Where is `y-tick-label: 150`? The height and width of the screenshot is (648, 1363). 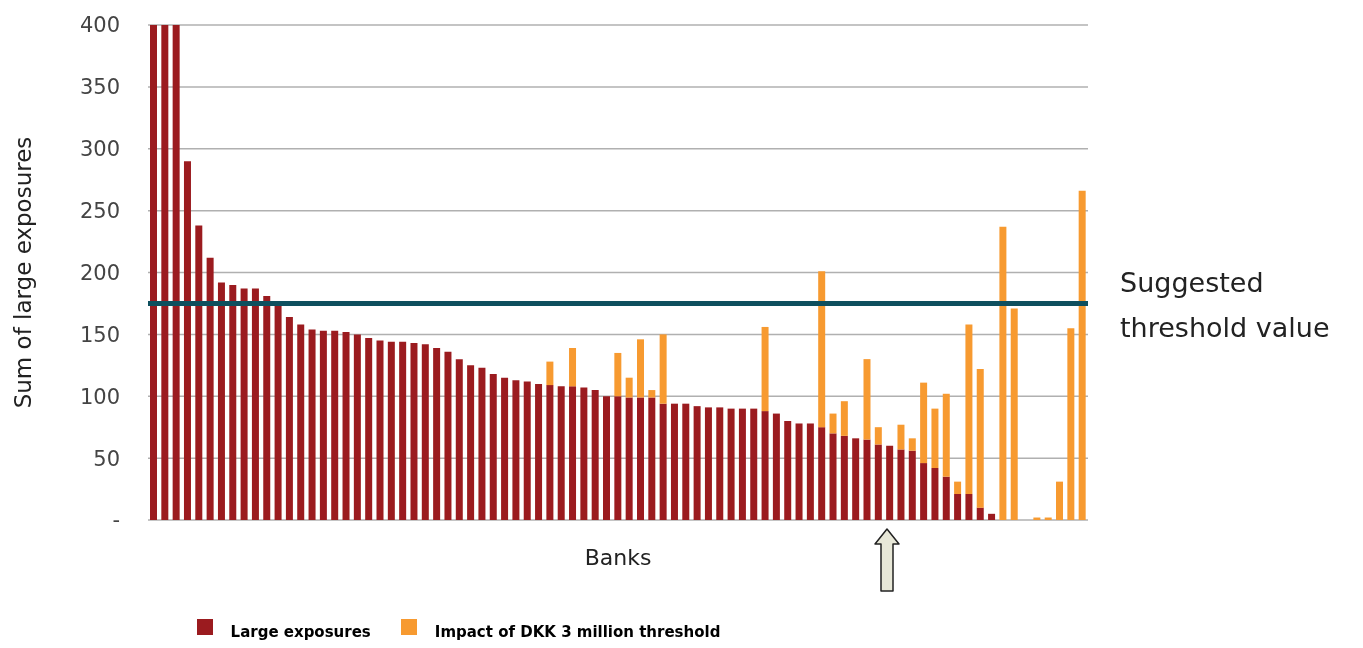 y-tick-label: 150 is located at coordinates (99, 334).